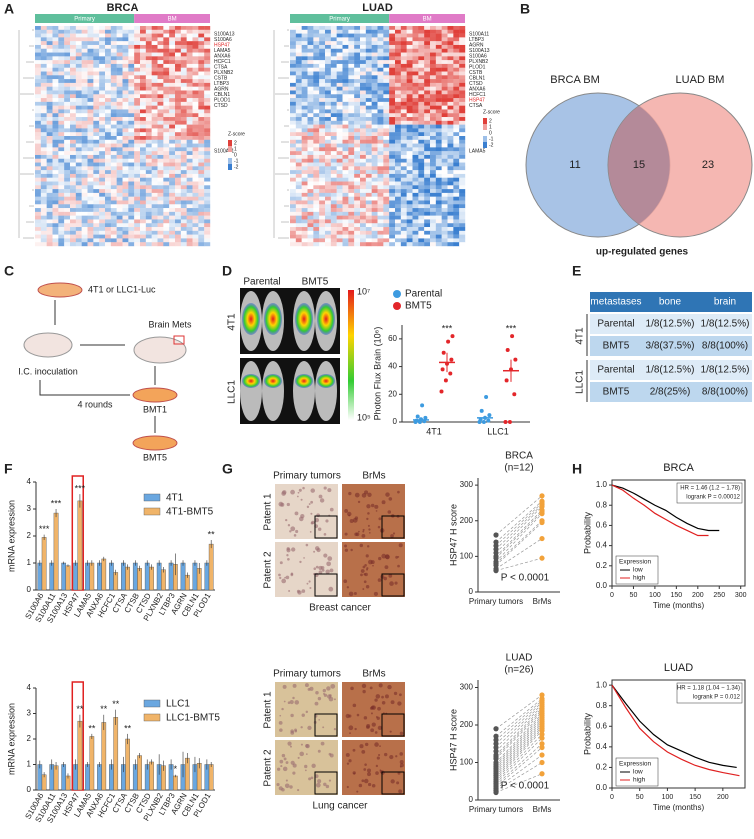  What do you see at coordinates (708, 689) in the screenshot?
I see `hazard-ratio: HR = 1.18 (1.04 − 1.34)` at bounding box center [708, 689].